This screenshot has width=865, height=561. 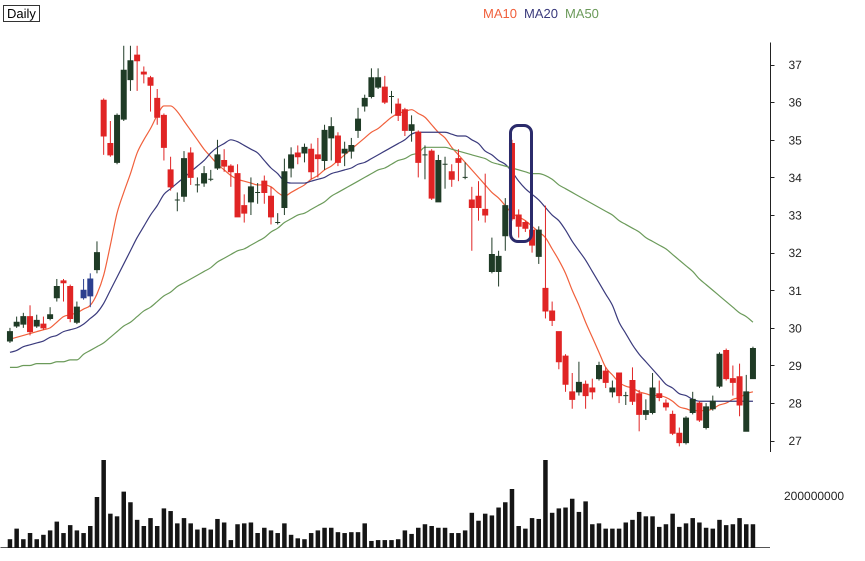 What do you see at coordinates (795, 253) in the screenshot?
I see `y-tick-label: 32` at bounding box center [795, 253].